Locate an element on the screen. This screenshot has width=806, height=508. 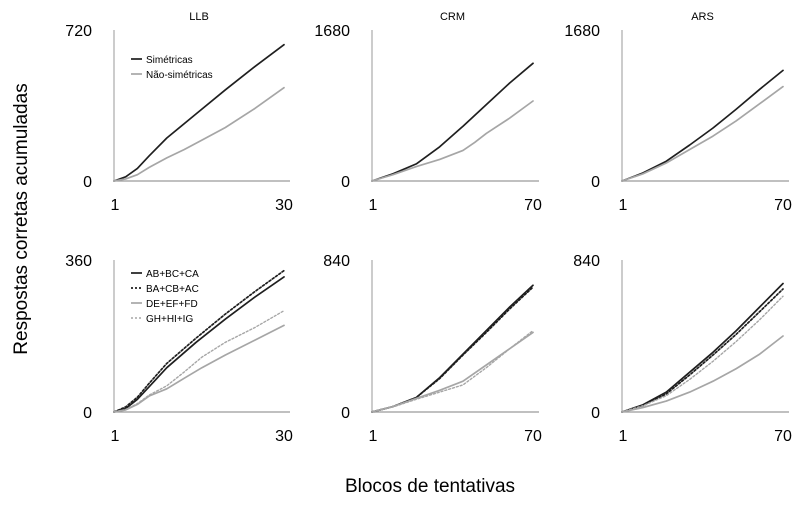
series-line-sim-tricas is located at coordinates (199, 112).